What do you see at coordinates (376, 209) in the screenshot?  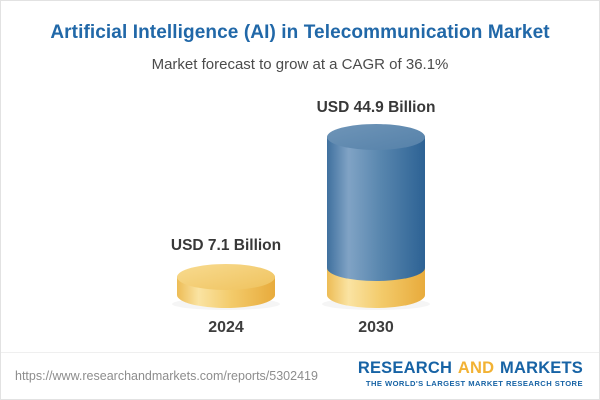 I see `bar-2030-body` at bounding box center [376, 209].